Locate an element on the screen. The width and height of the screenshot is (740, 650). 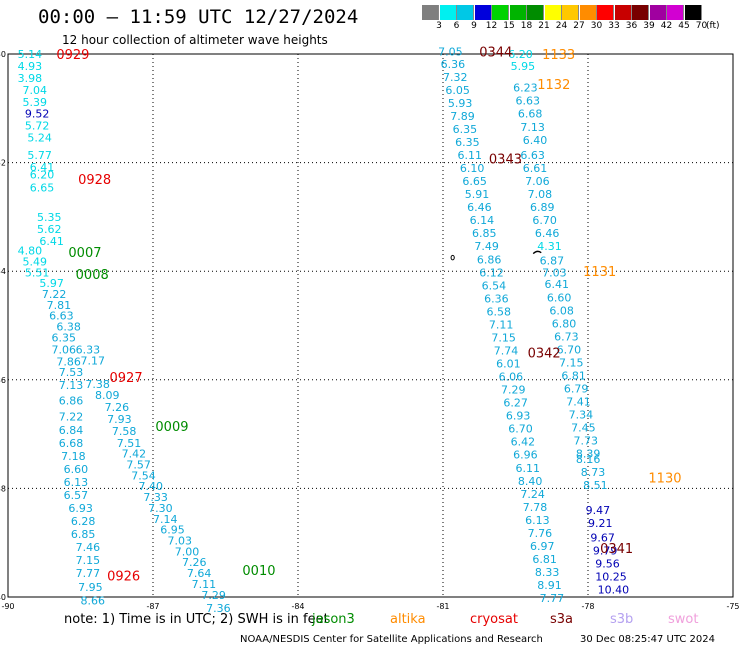
wave-height-value: 7.11 is located at coordinates (204, 584).